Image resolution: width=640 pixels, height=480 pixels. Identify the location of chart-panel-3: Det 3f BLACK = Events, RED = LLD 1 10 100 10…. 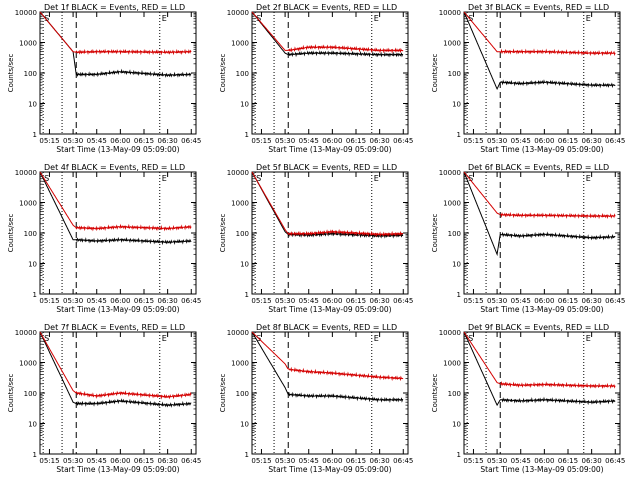
(528, 78).